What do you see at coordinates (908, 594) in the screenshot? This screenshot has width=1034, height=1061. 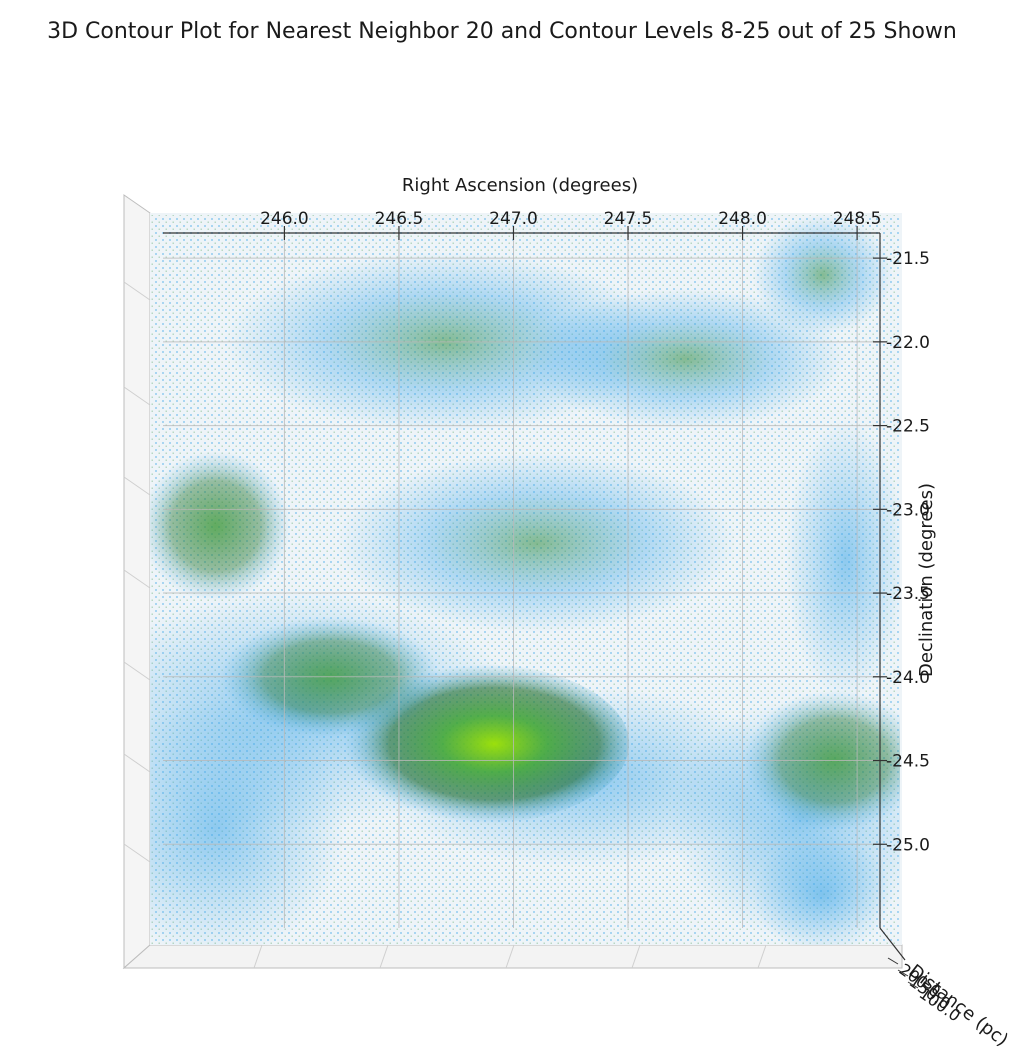 I see `y-tick-label-4: -23.5` at bounding box center [908, 594].